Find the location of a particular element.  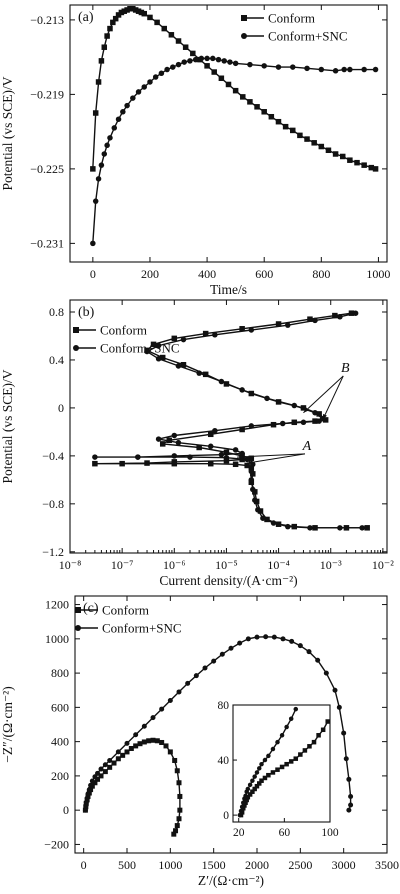

x-tick-label: 10⁻⁶ is located at coordinates (174, 565).